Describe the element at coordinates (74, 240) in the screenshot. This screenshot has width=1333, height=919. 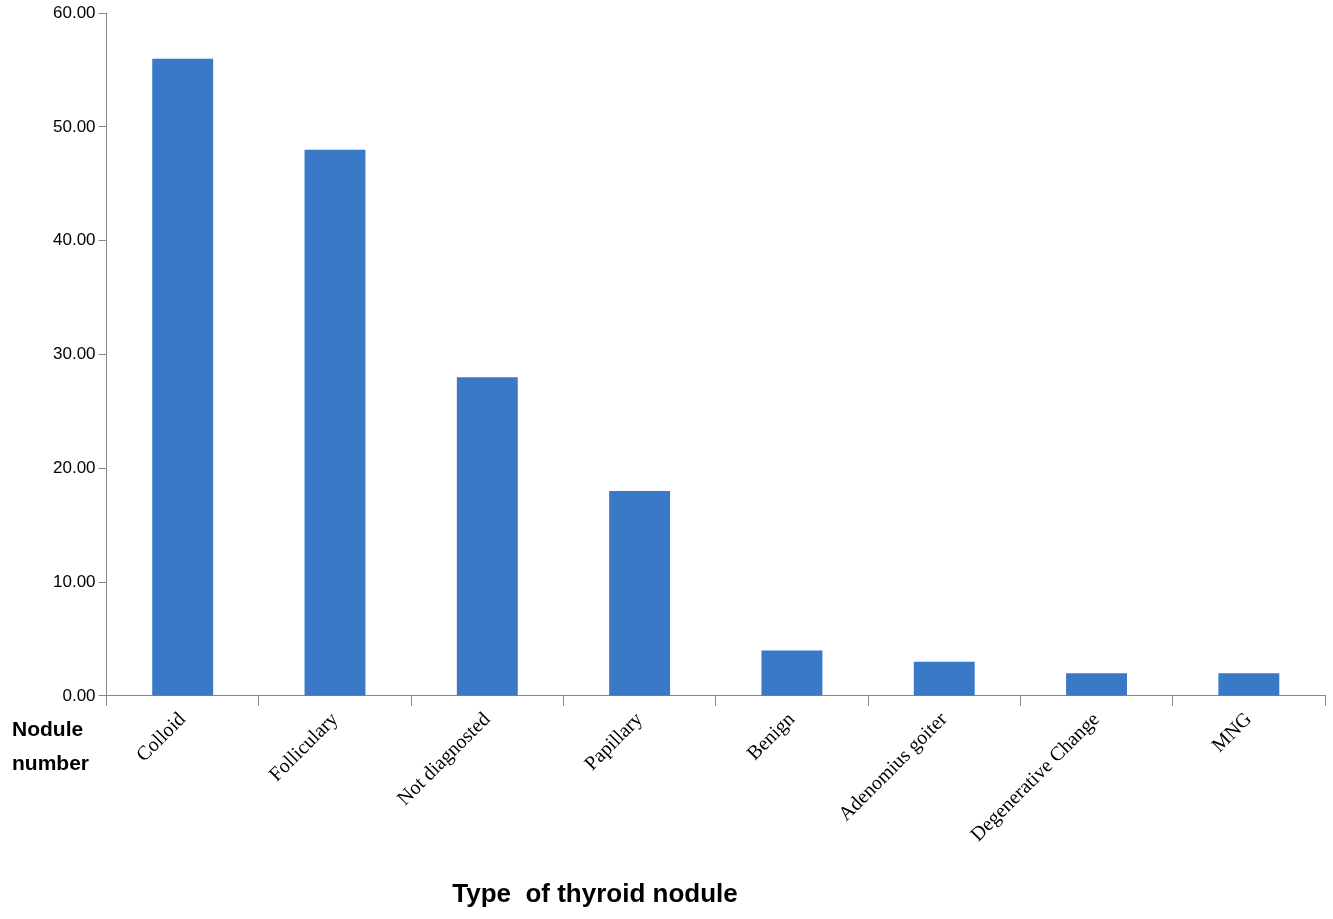
I see `y-tick-label: 40.00` at that location.